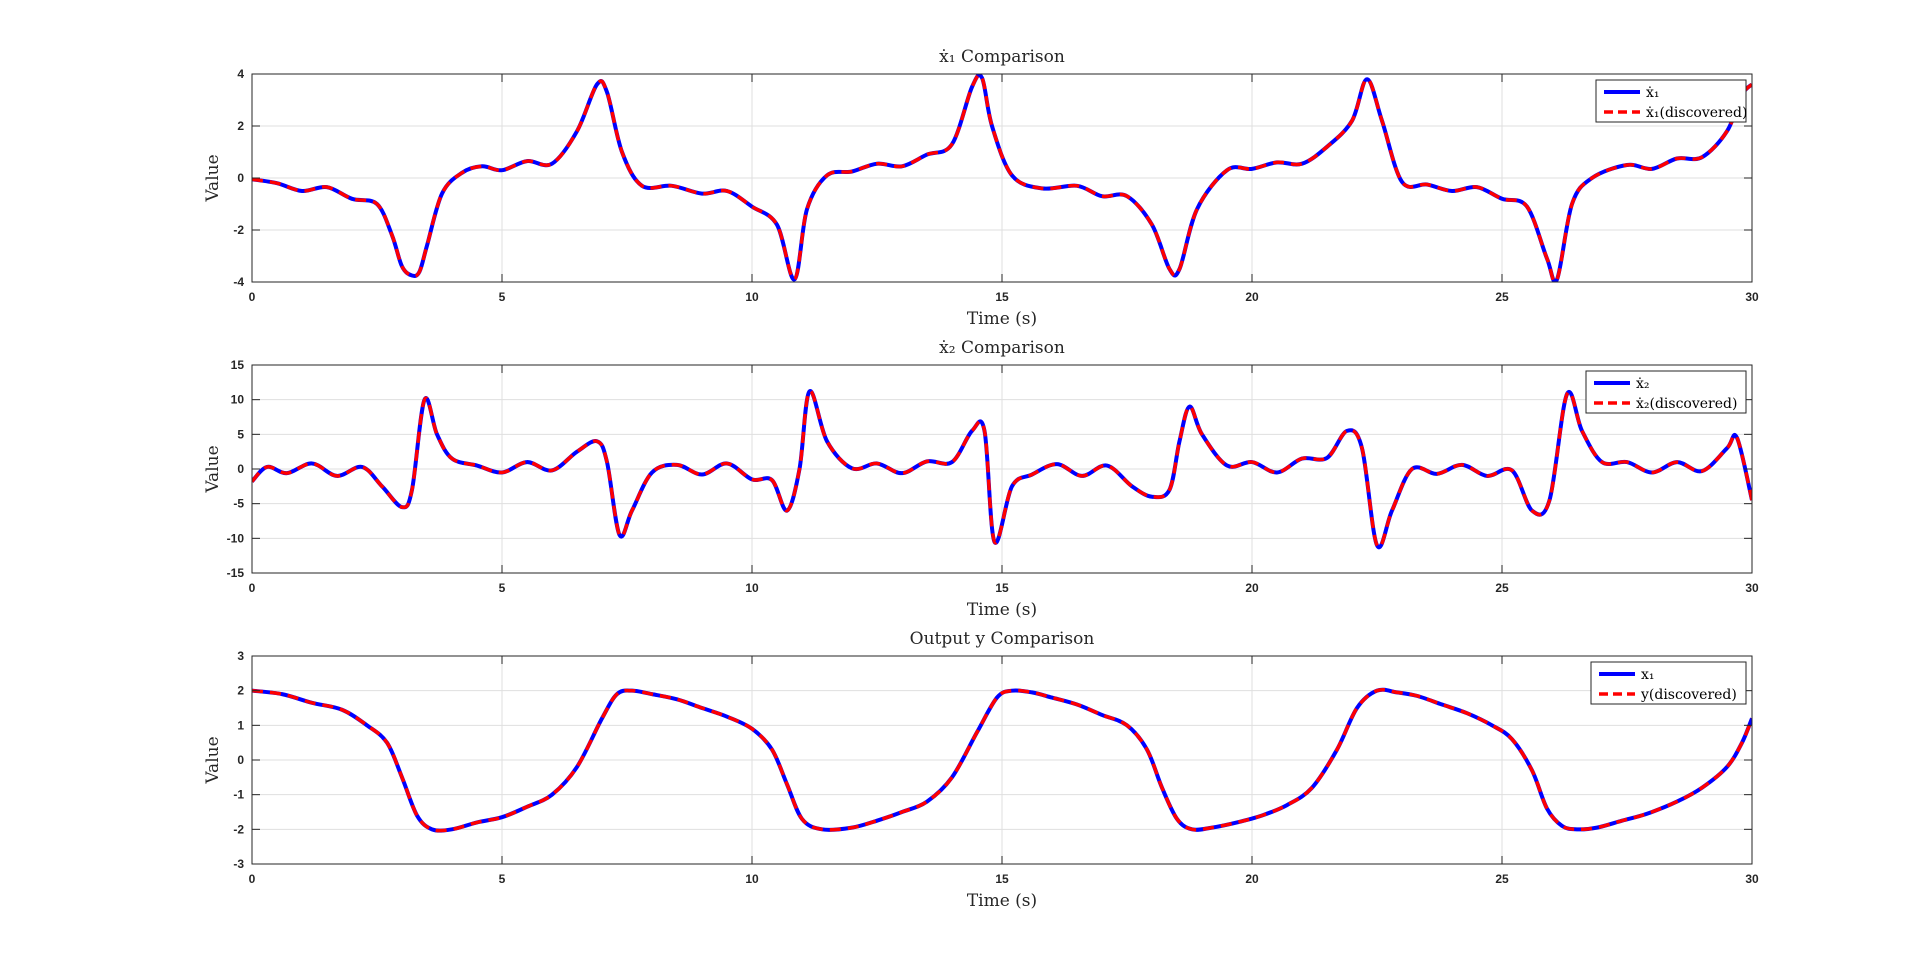 This screenshot has width=1920, height=963. I want to click on series-line-discovered, so click(1002, 469).